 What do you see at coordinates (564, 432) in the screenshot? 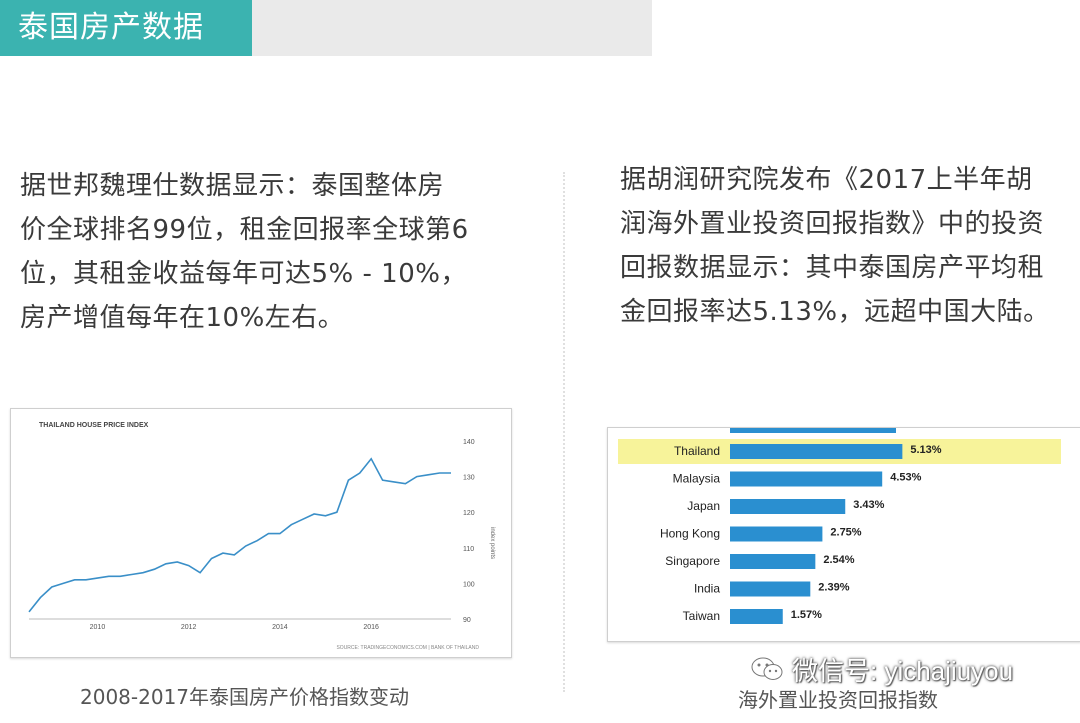
I see `column-divider` at bounding box center [564, 432].